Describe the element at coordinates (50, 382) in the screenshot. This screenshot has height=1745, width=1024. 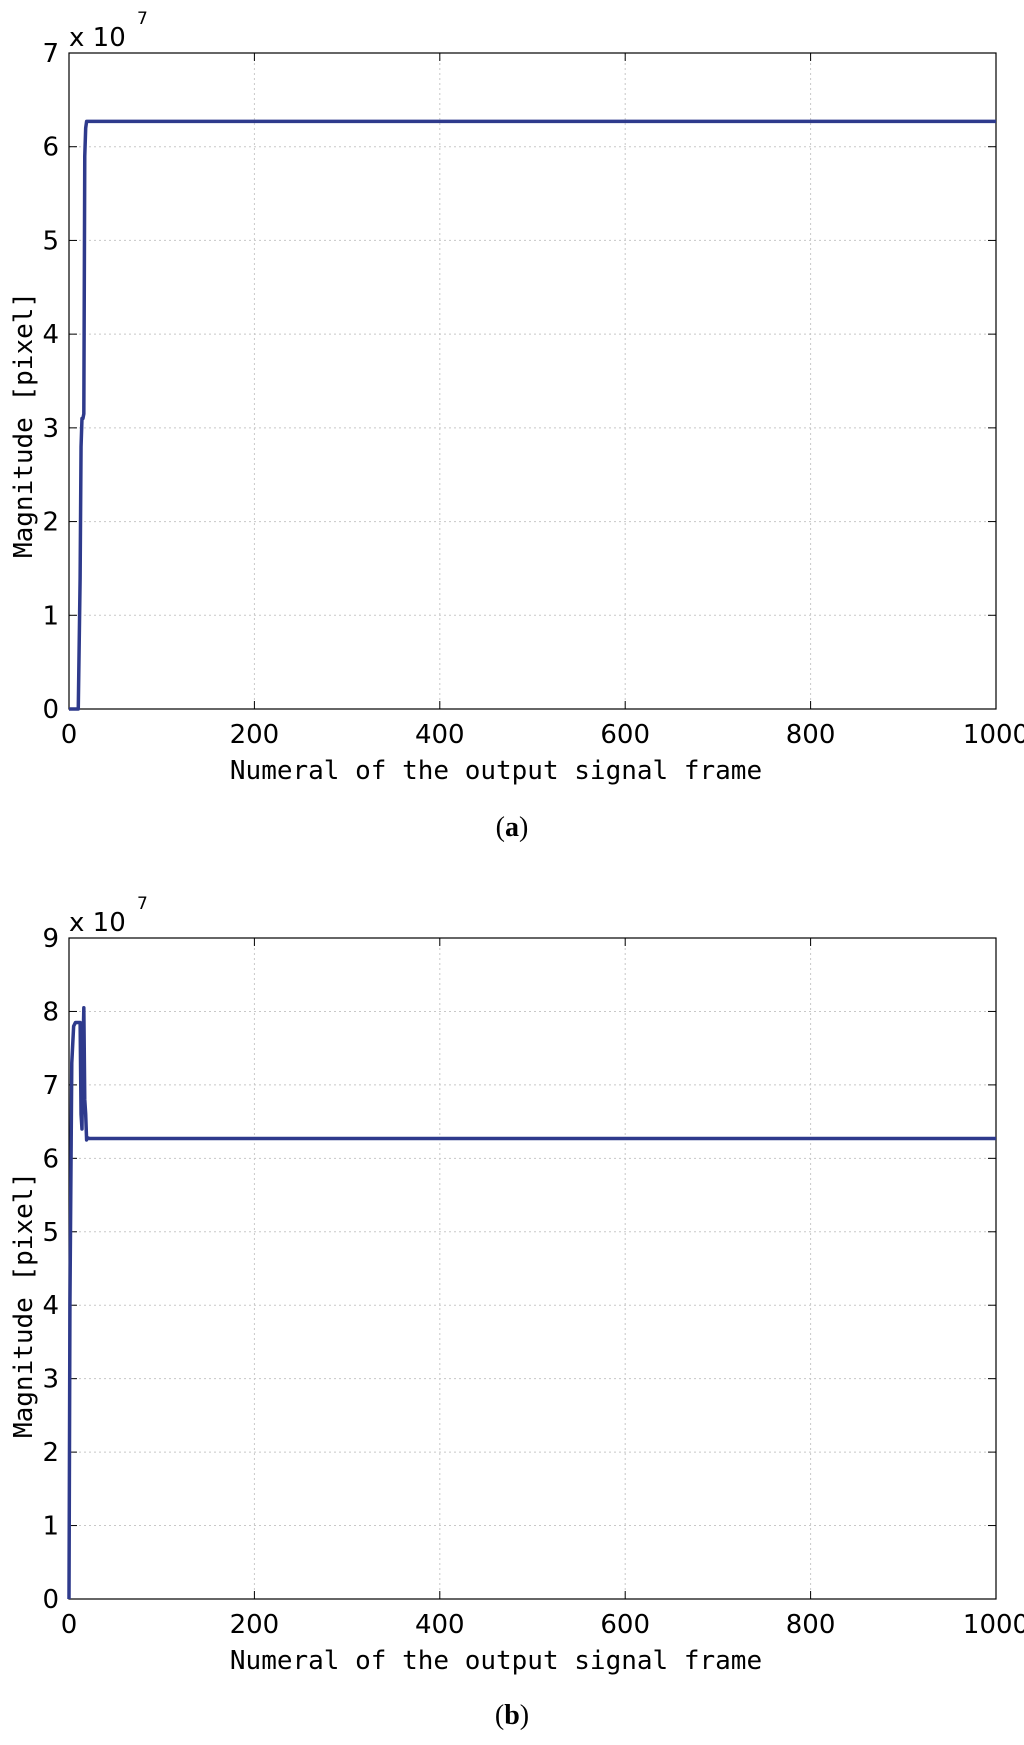
I see `y-tick-labels: 0 1 2 3 4 5 6 7` at that location.